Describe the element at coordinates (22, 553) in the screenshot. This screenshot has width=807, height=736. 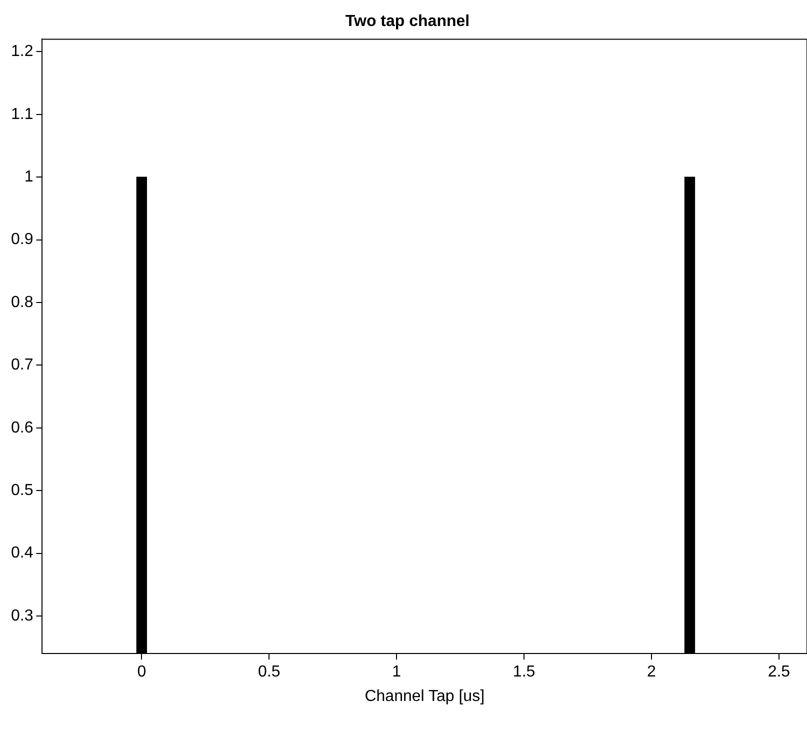
I see `y-tick-label: 0.4` at that location.